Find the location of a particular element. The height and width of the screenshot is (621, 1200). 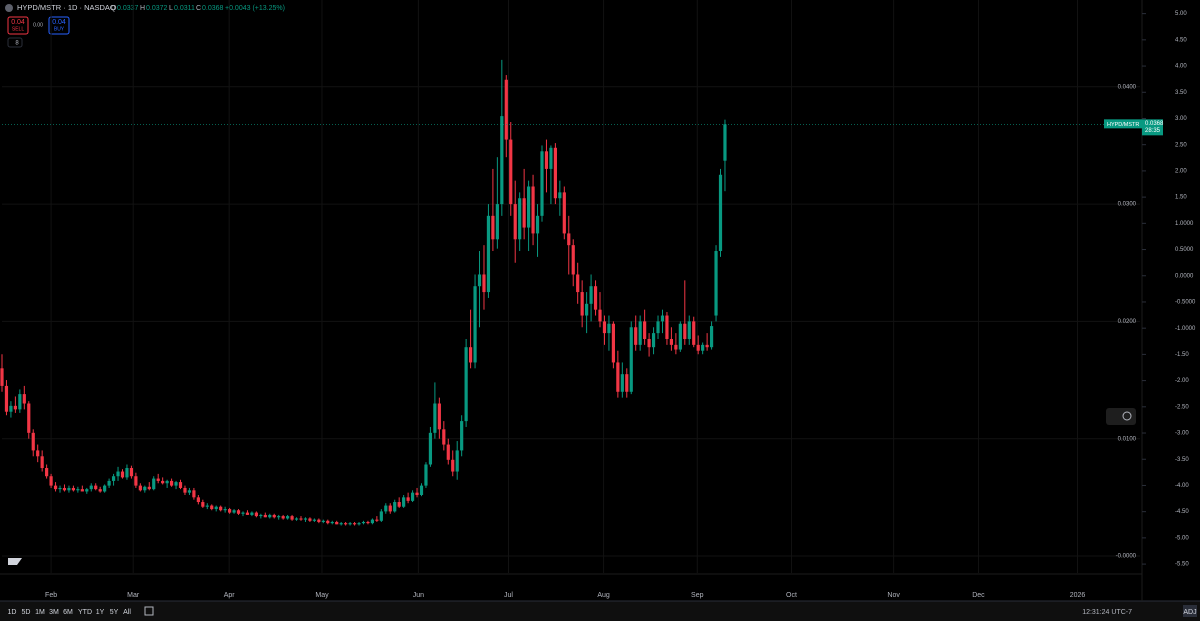

y2-tick-label: -4.50 is located at coordinates (1182, 512).